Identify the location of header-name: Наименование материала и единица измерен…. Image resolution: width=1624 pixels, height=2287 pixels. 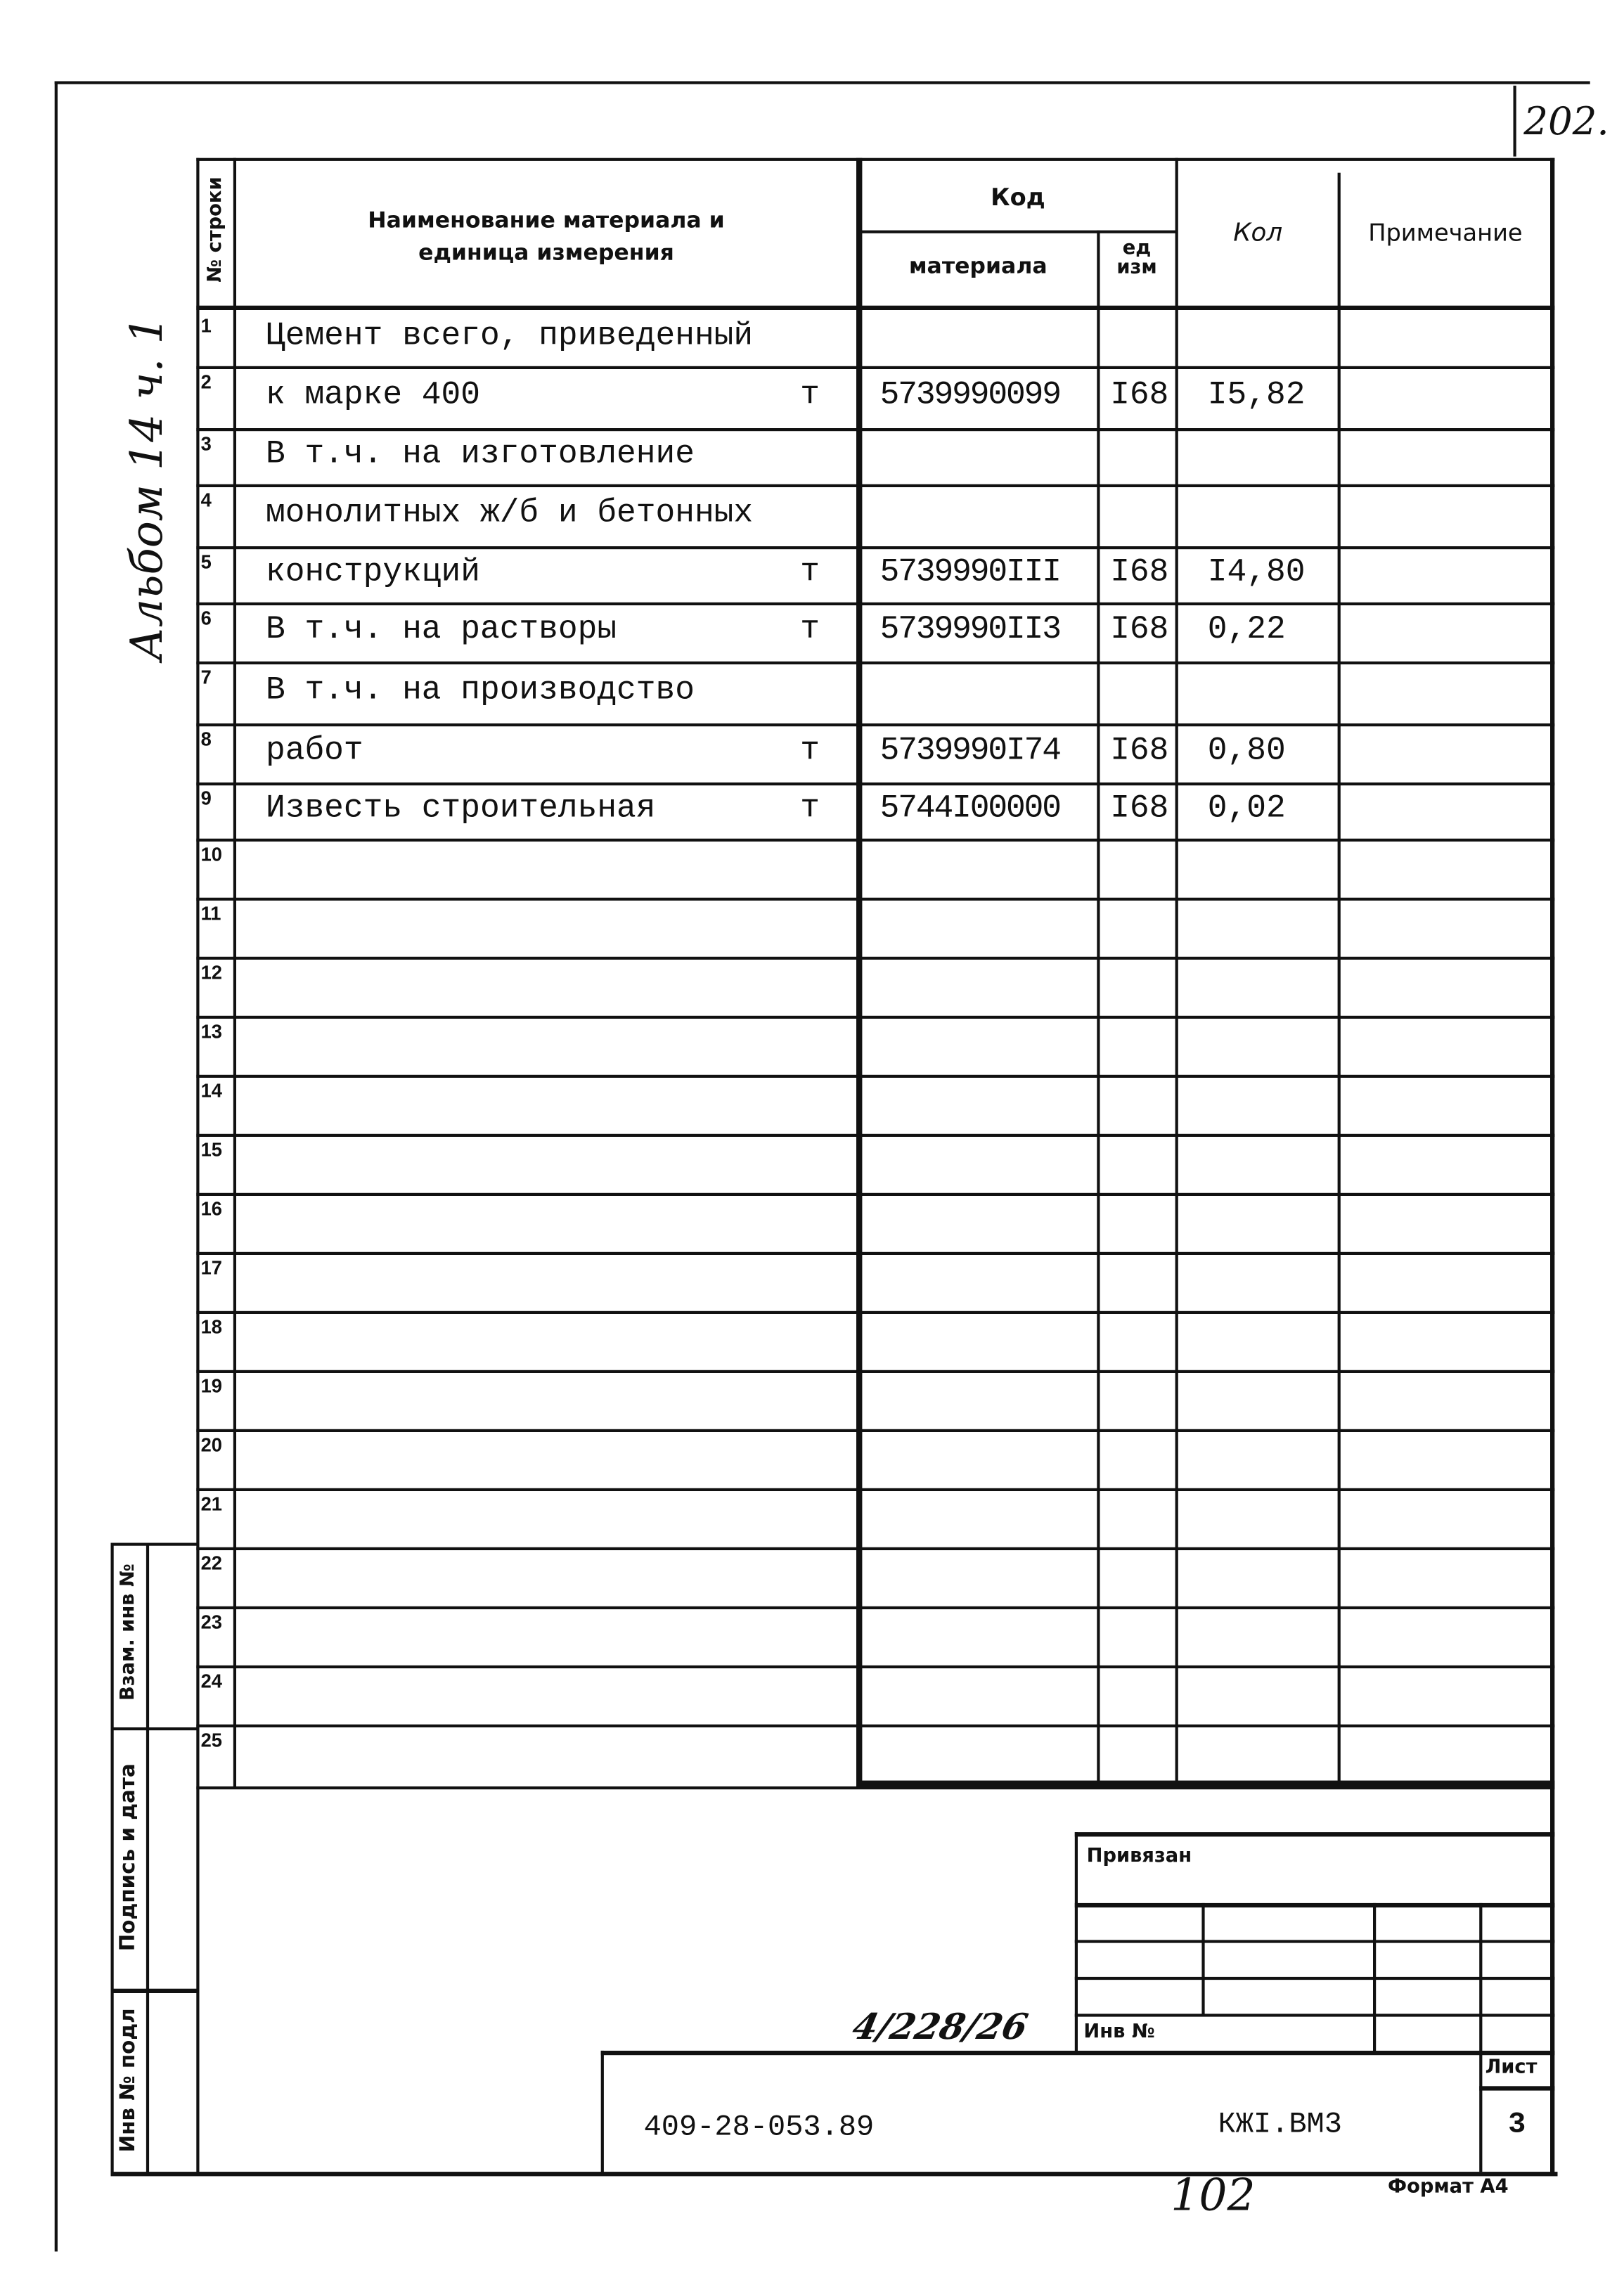
(546, 236).